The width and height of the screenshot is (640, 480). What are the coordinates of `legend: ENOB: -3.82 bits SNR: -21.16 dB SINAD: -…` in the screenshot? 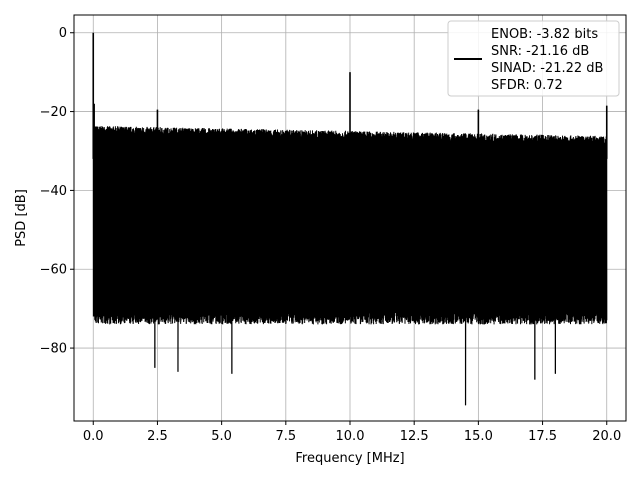 It's located at (533, 58).